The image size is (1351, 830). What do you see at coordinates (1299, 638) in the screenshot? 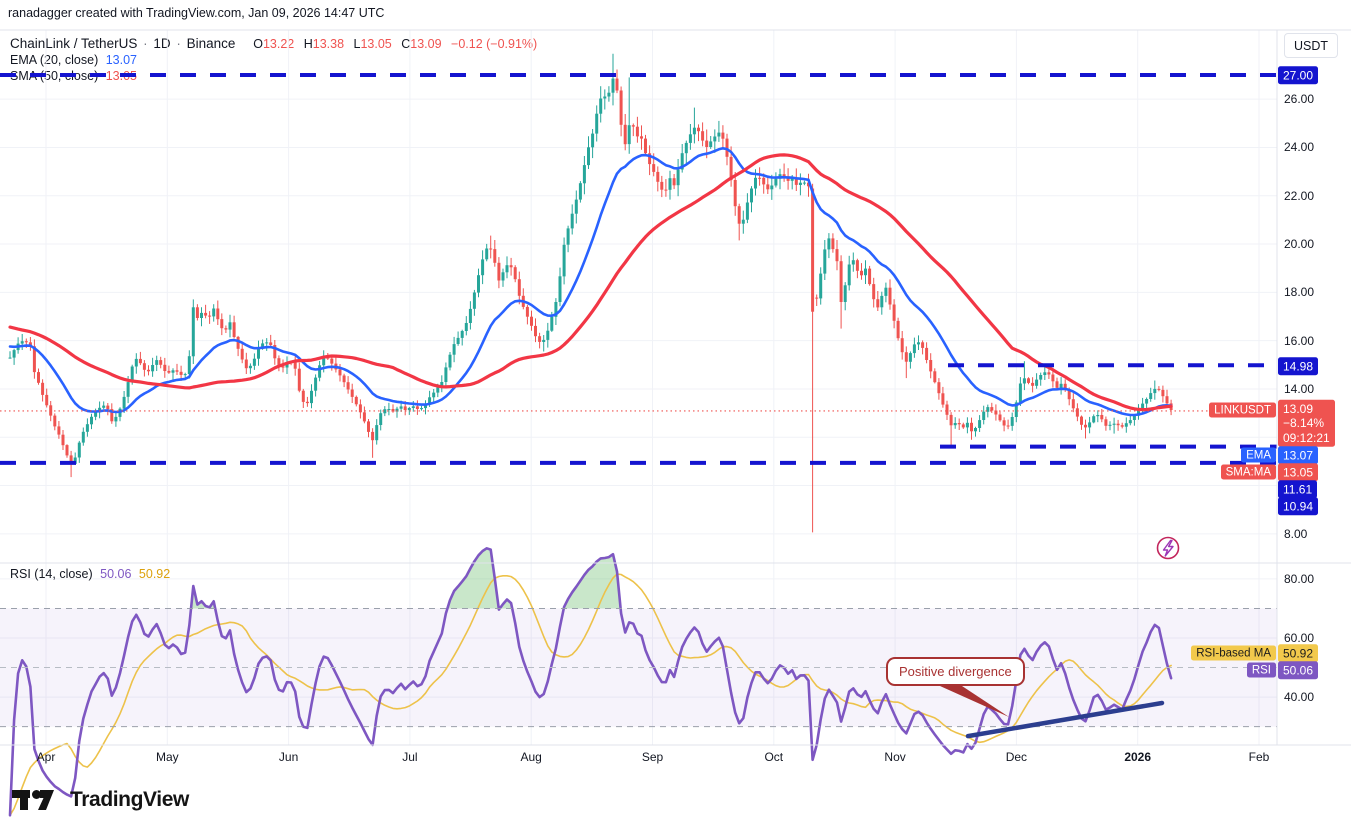
I see `rsi-tick-label: 60.00` at bounding box center [1299, 638].